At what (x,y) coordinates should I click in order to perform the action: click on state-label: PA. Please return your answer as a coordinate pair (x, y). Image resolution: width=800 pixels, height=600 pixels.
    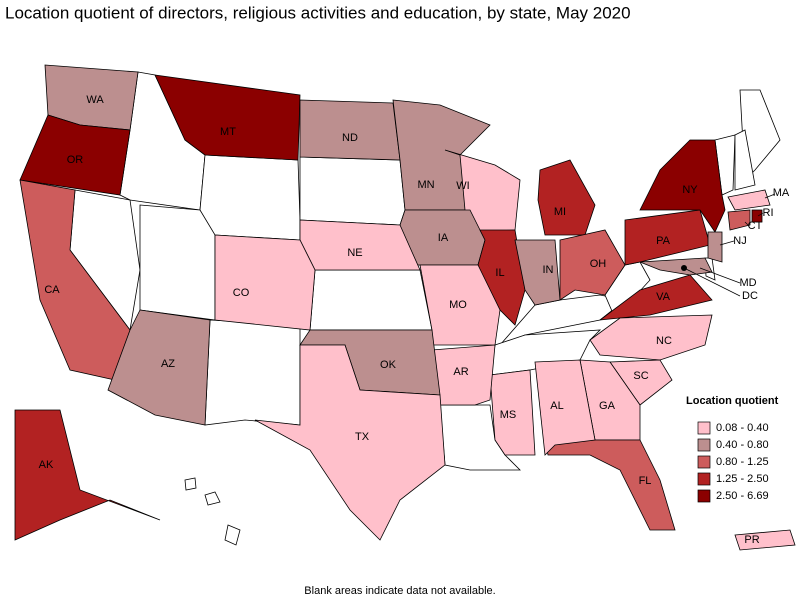
    Looking at the image, I should click on (663, 241).